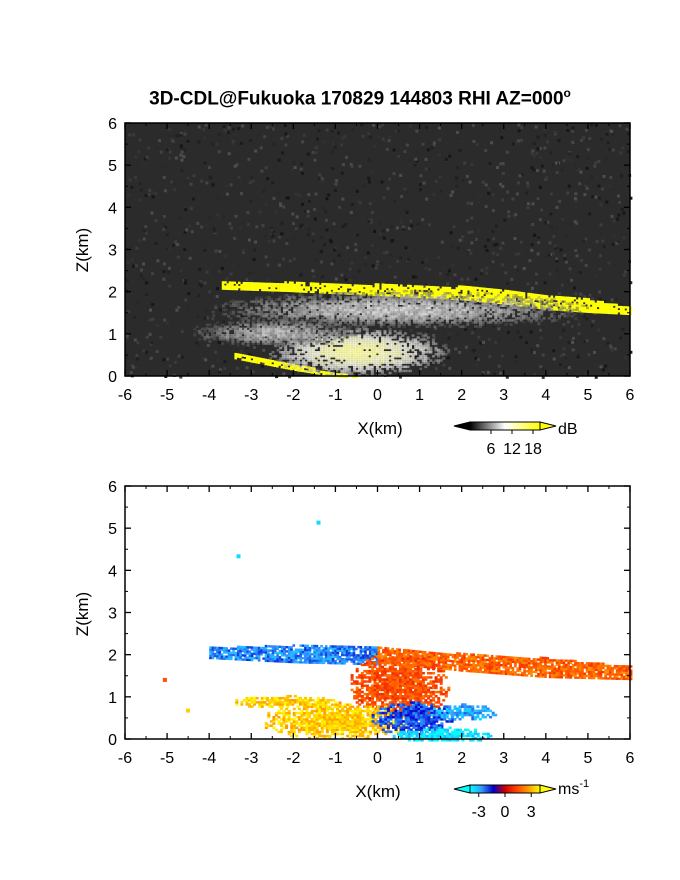  I want to click on reflectivity-colorbar-tick-label: 18, so click(533, 449).